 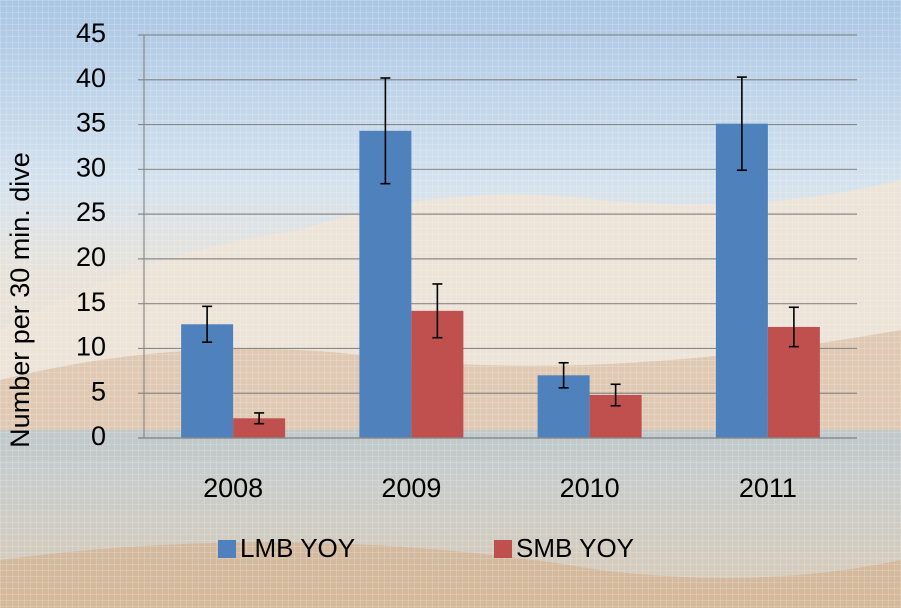 What do you see at coordinates (297, 548) in the screenshot?
I see `legend-label: LMB YOY` at bounding box center [297, 548].